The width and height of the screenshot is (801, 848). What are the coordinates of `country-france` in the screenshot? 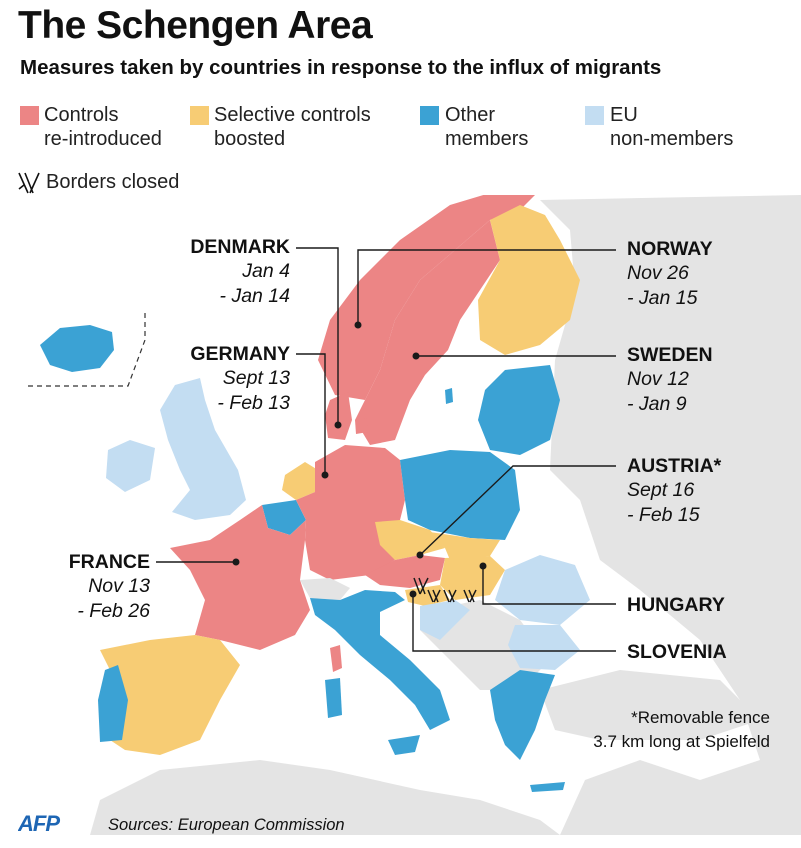 It's located at (240, 577).